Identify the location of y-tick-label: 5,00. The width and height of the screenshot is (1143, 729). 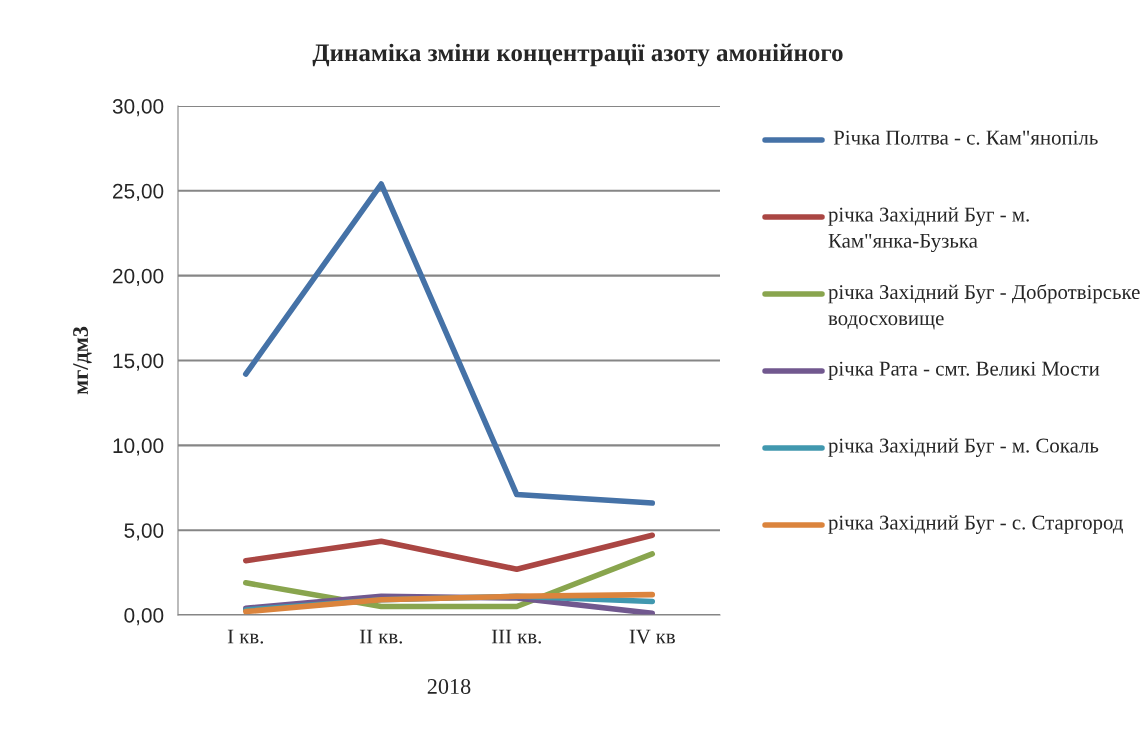
(144, 532).